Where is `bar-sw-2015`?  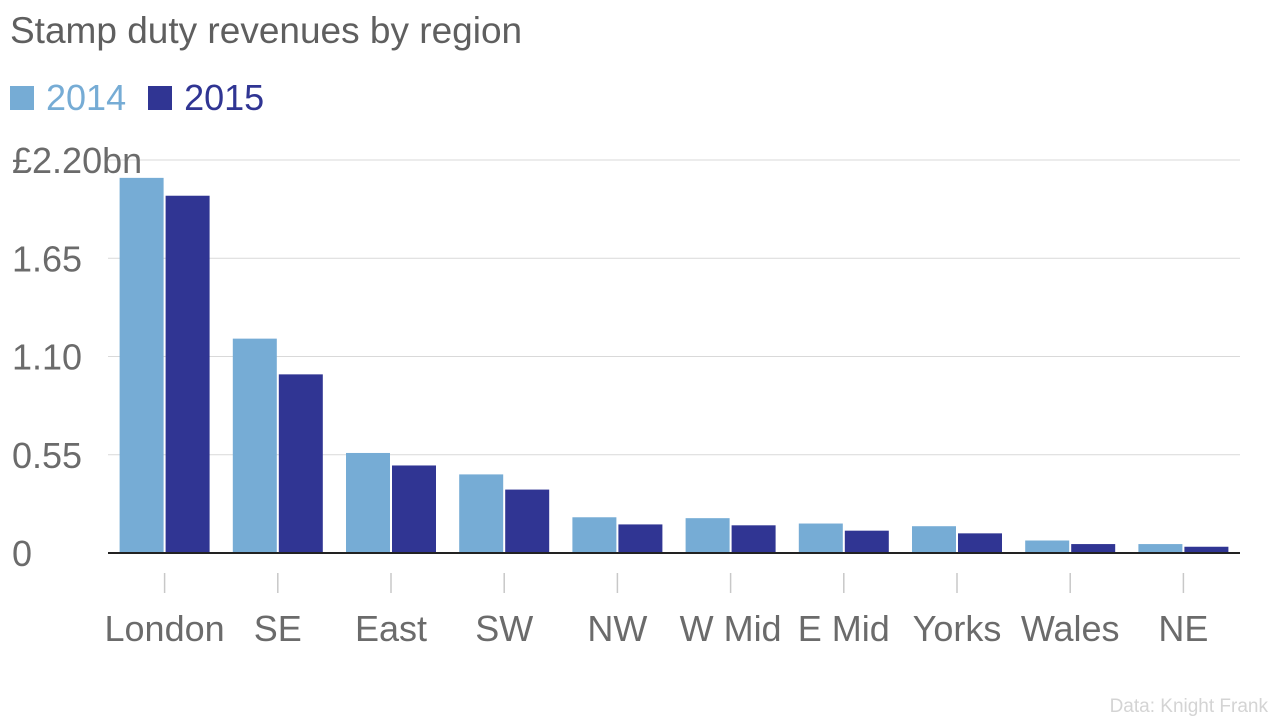
bar-sw-2015 is located at coordinates (527, 521).